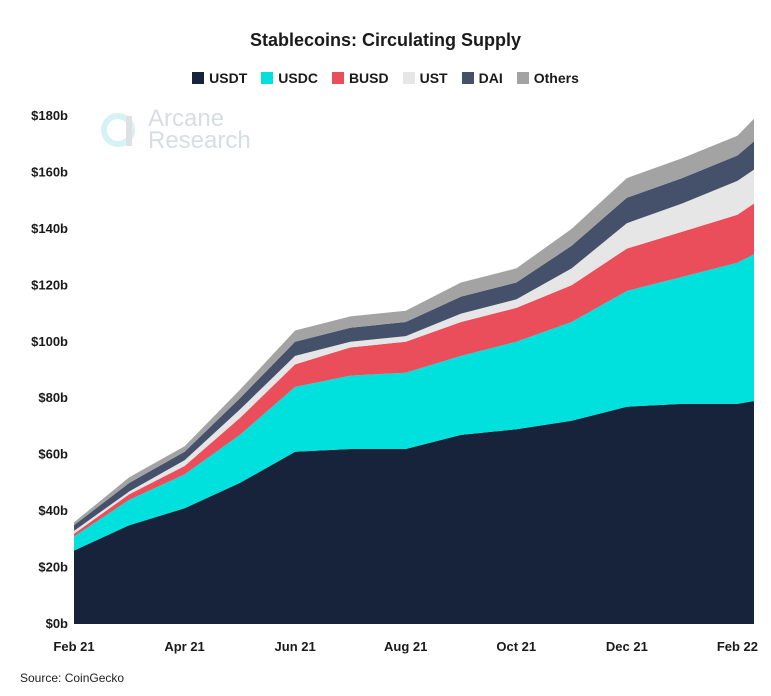 This screenshot has width=771, height=696. What do you see at coordinates (49, 171) in the screenshot?
I see `y-tick-label: $160b` at bounding box center [49, 171].